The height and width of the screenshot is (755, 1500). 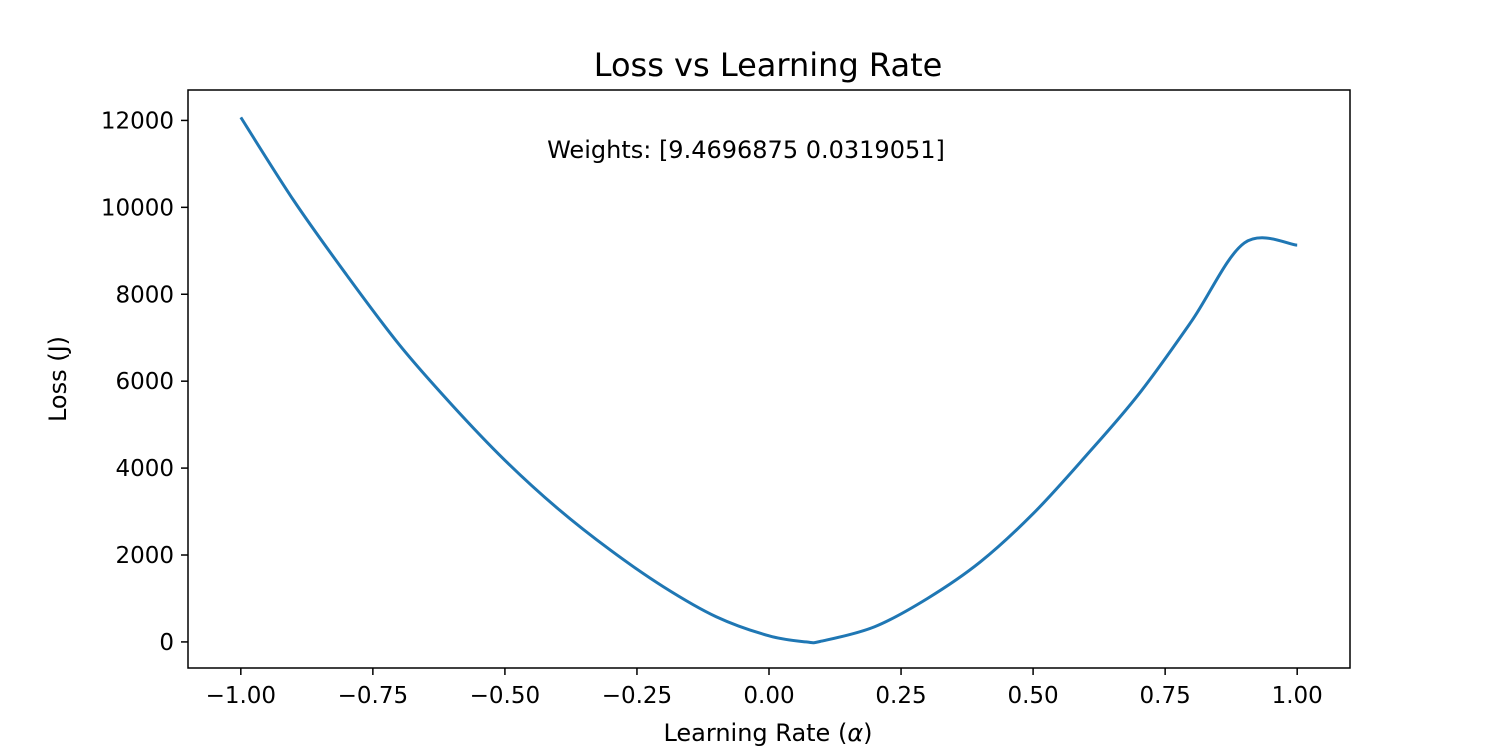 I want to click on x-tick-label: 1.00, so click(x=1297, y=696).